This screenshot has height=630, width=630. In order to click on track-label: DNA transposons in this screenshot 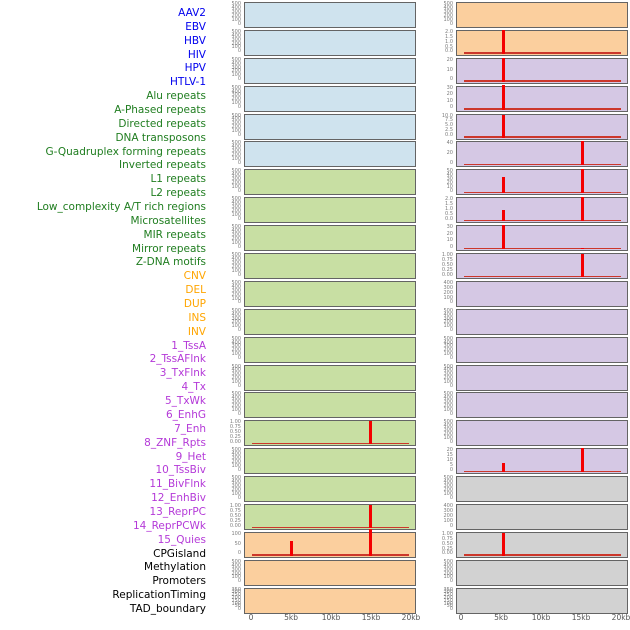, I will do `click(160, 137)`.